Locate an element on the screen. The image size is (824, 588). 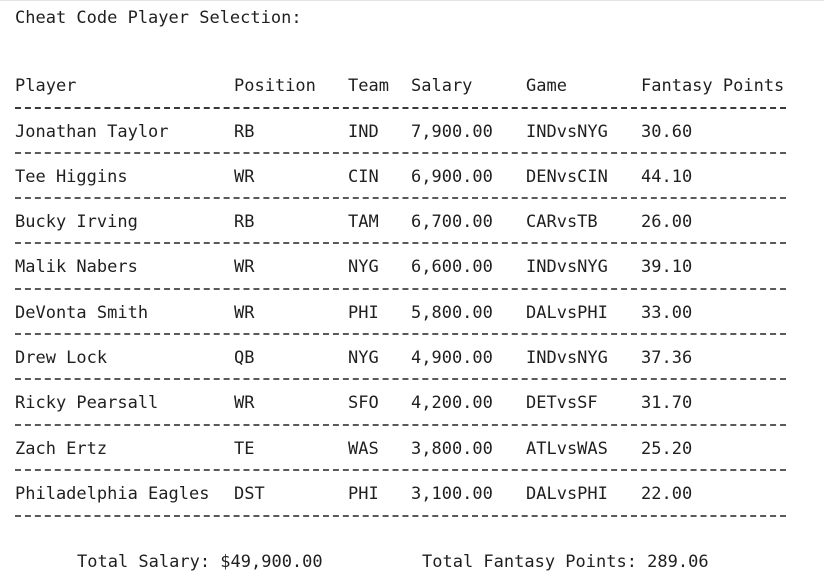
player-position: QB is located at coordinates (244, 358).